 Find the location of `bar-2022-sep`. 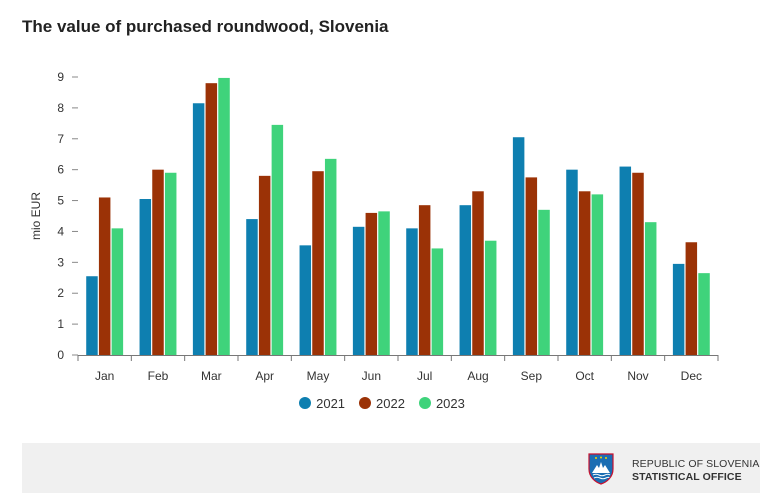

bar-2022-sep is located at coordinates (531, 266).